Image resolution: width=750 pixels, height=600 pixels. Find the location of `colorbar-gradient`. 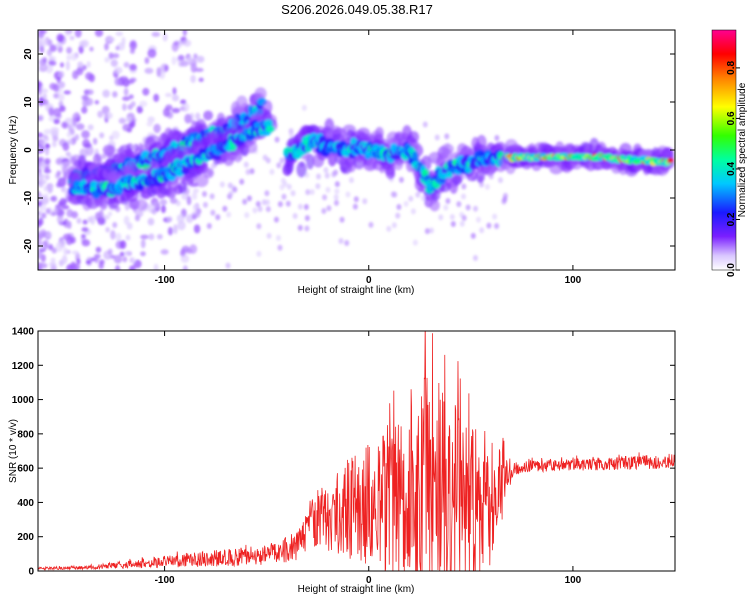

colorbar-gradient is located at coordinates (724, 150).